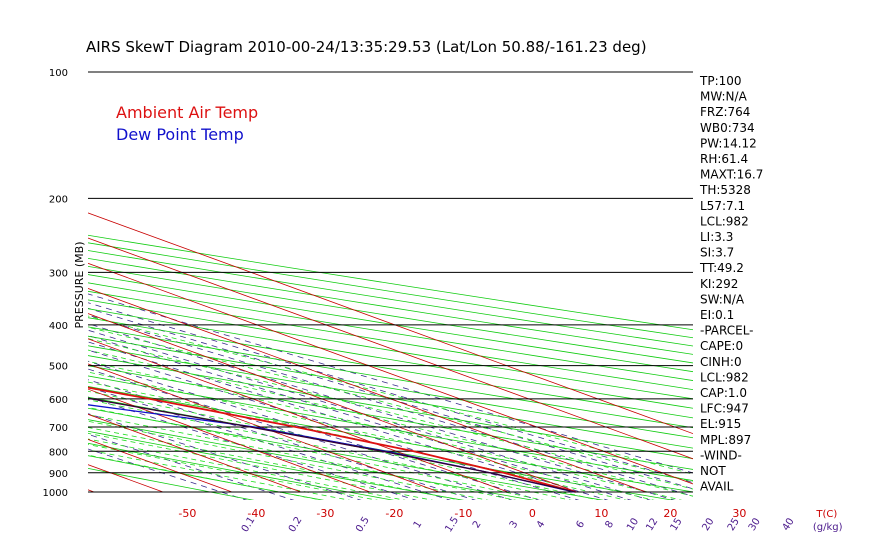 The image size is (870, 560). What do you see at coordinates (828, 527) in the screenshot?
I see `mixing-ratio-unit: (g/kg)` at bounding box center [828, 527].